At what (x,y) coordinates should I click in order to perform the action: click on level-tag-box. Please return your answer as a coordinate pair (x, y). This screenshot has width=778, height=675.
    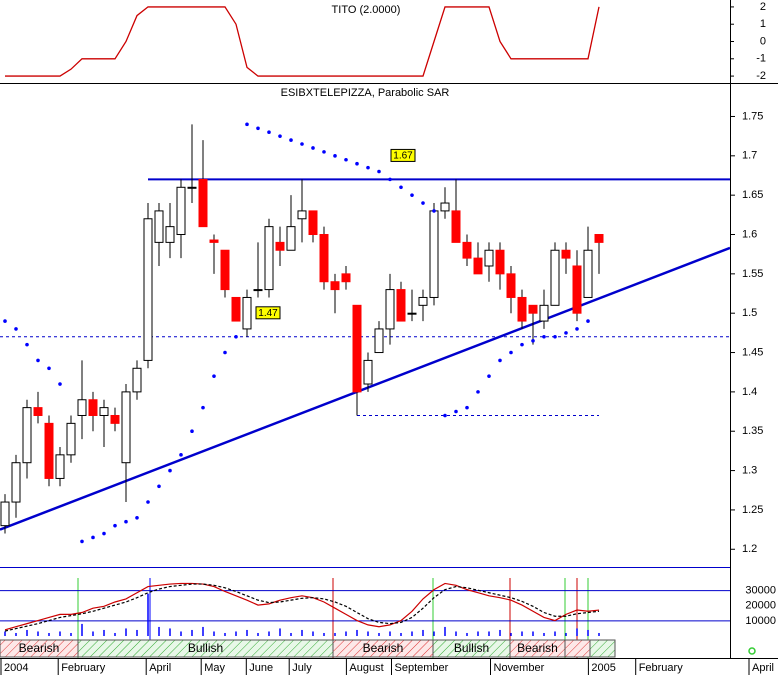
    Looking at the image, I should click on (268, 313).